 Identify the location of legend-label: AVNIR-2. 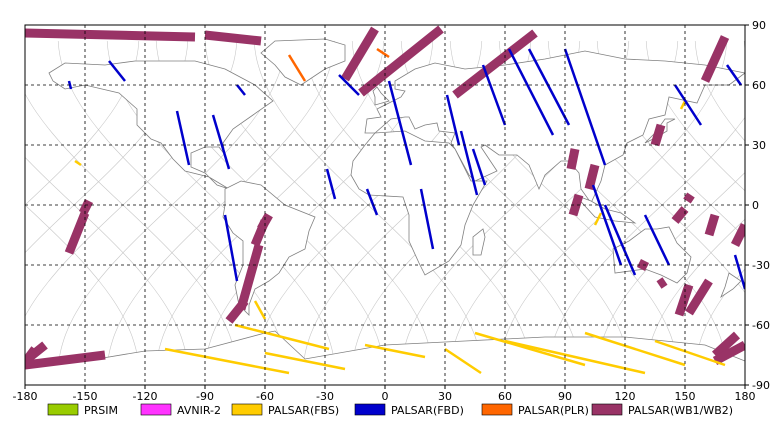
(199, 410).